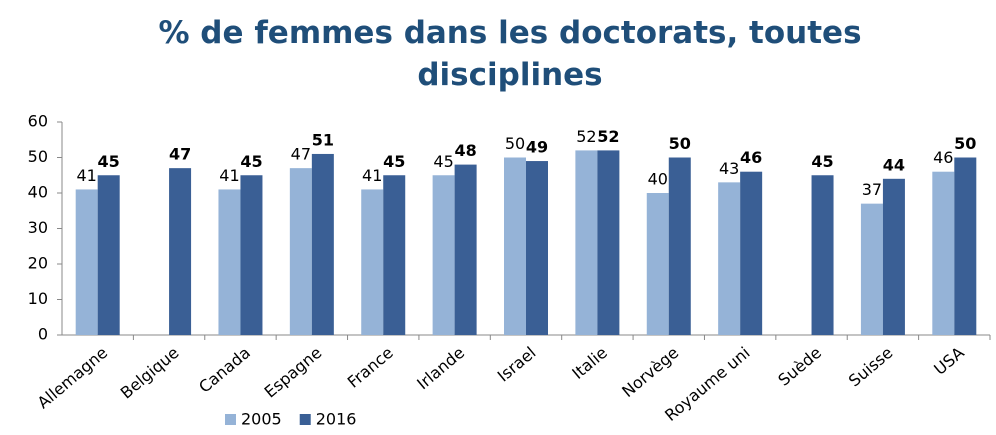 The image size is (996, 435). I want to click on legend-label: 2016, so click(336, 419).